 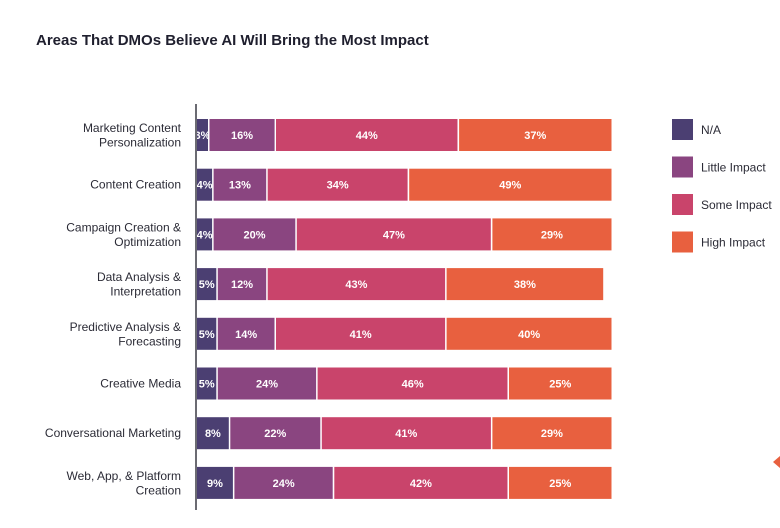 I want to click on category-label: Data Analysis &, so click(x=139, y=277).